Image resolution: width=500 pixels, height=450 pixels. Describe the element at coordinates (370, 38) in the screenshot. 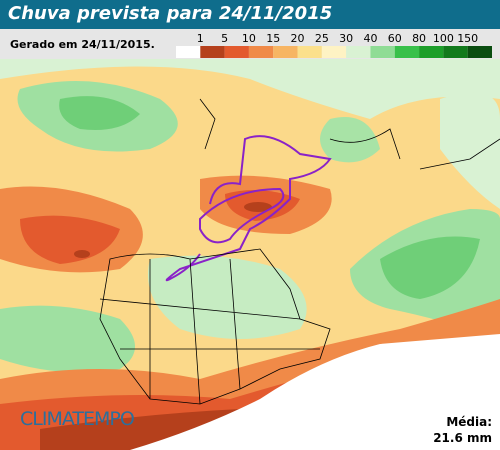

I see `legend-label: 40` at that location.